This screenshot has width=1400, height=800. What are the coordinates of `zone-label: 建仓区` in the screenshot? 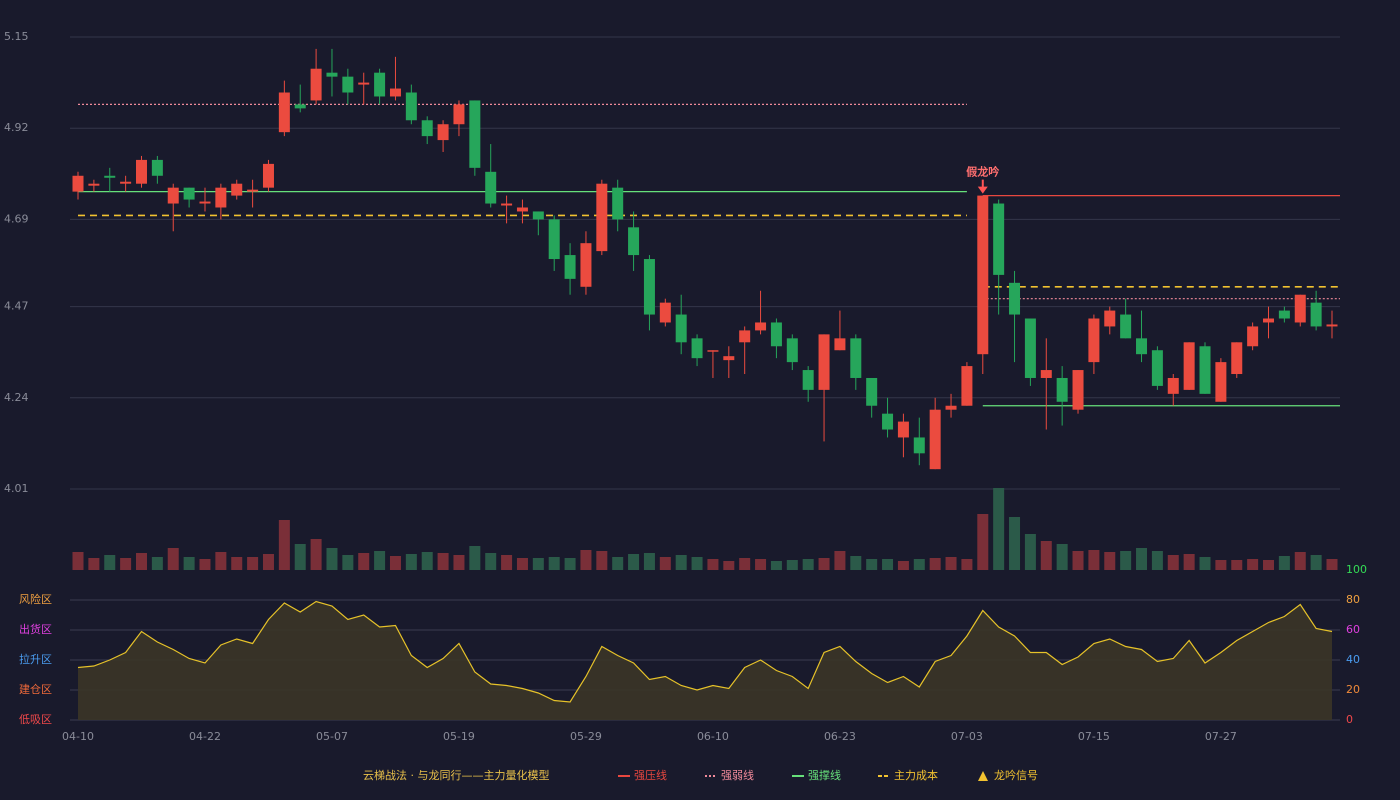 It's located at (35, 689).